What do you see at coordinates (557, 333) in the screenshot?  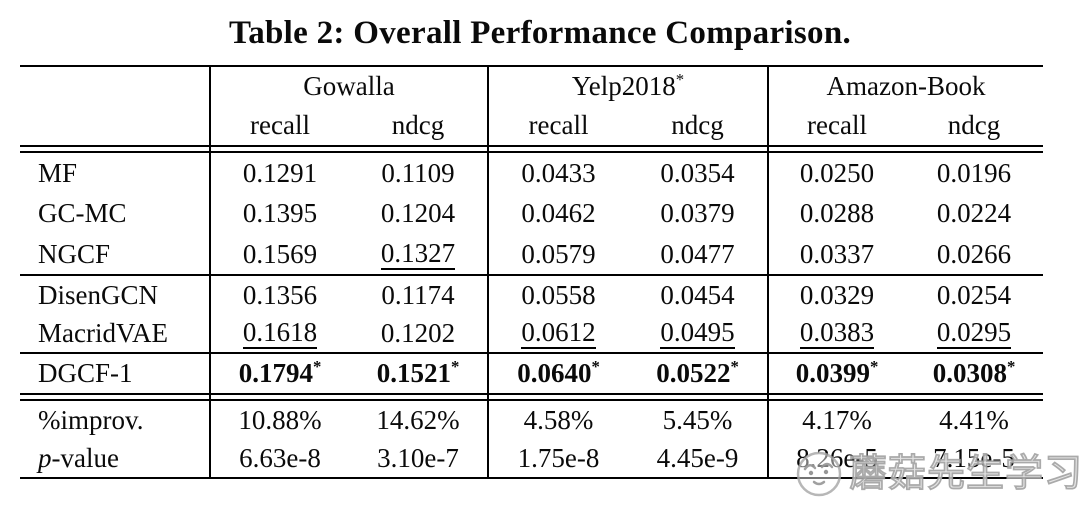 I see `metric-cell-second-best: 0.0612` at bounding box center [557, 333].